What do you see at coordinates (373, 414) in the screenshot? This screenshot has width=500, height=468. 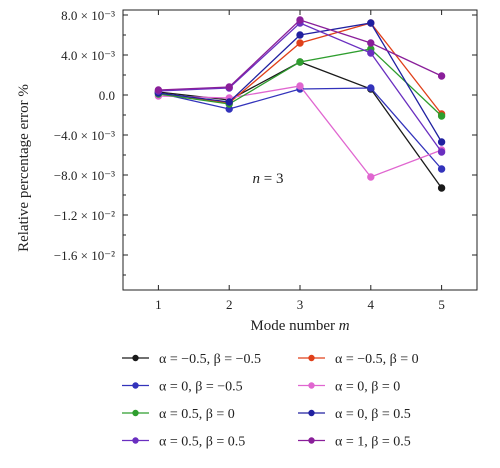 I see `legend-label: α = 0, β = 0.5` at bounding box center [373, 414].